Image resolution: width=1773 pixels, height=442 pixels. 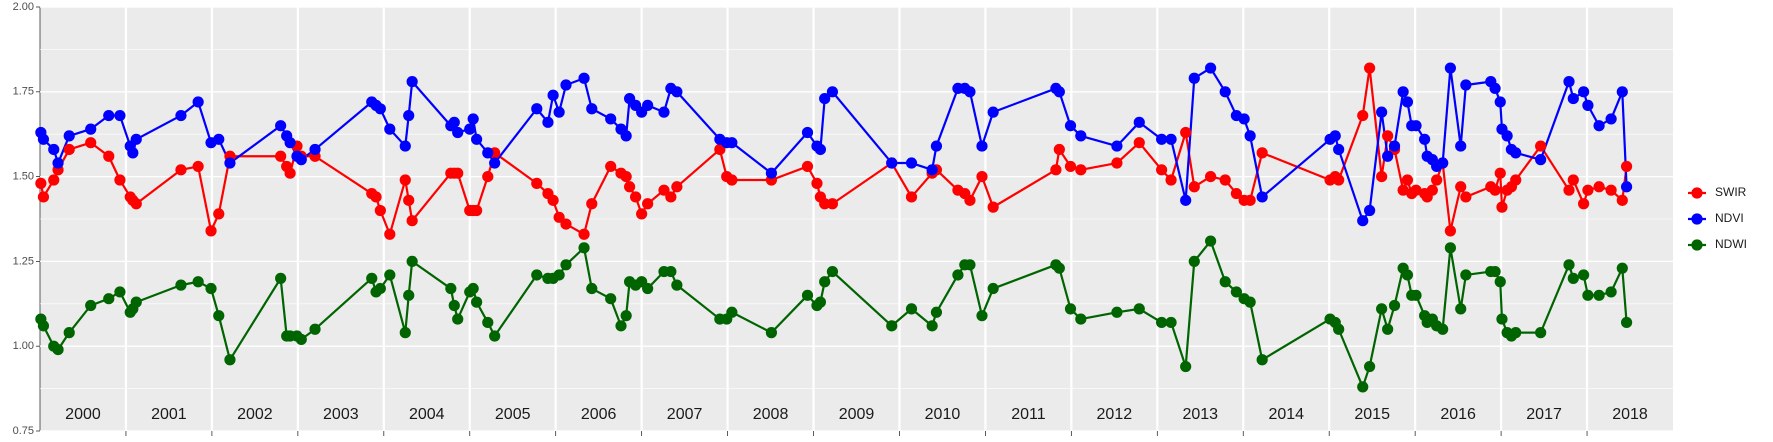 What do you see at coordinates (1729, 218) in the screenshot?
I see `legend-label: NDVI` at bounding box center [1729, 218].